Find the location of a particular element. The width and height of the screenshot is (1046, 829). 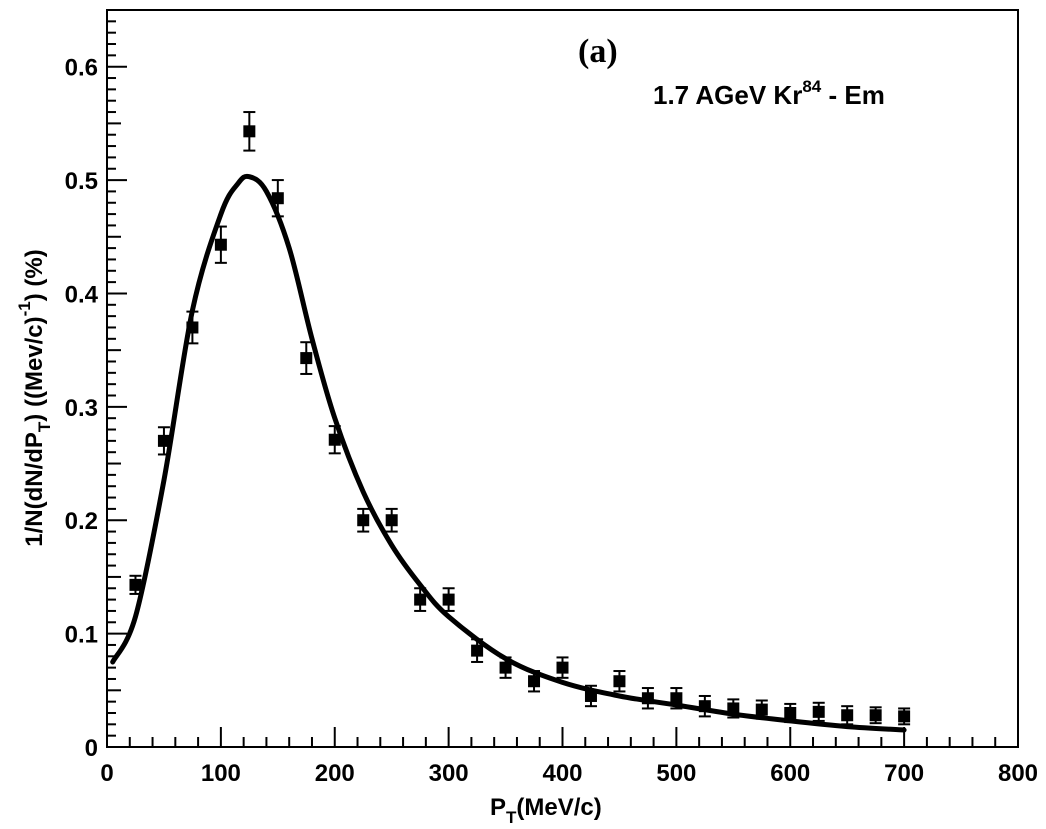

y-title-part3: ) (%) is located at coordinates (34, 275).